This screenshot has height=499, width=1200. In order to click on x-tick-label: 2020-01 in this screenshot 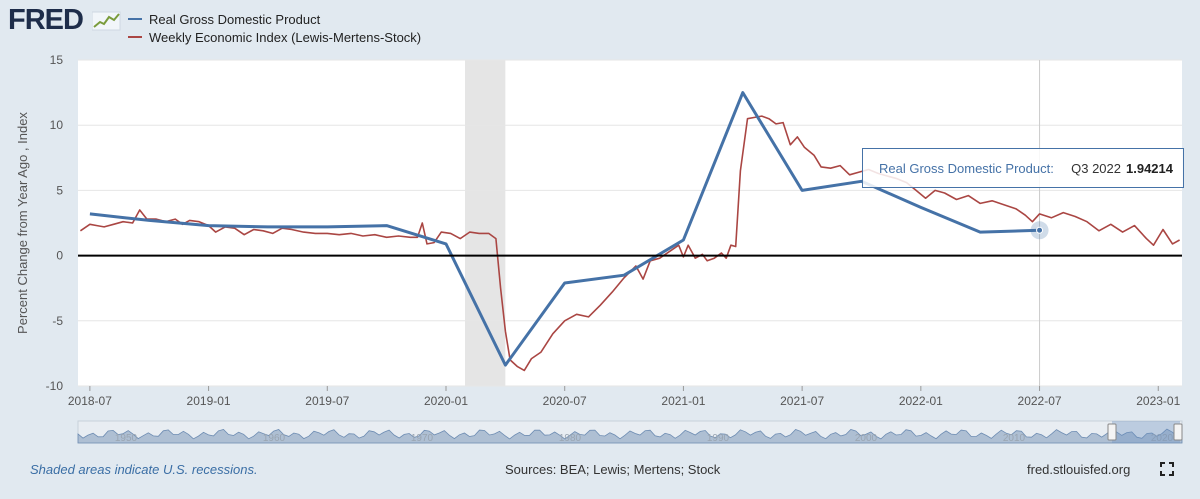, I will do `click(446, 401)`.